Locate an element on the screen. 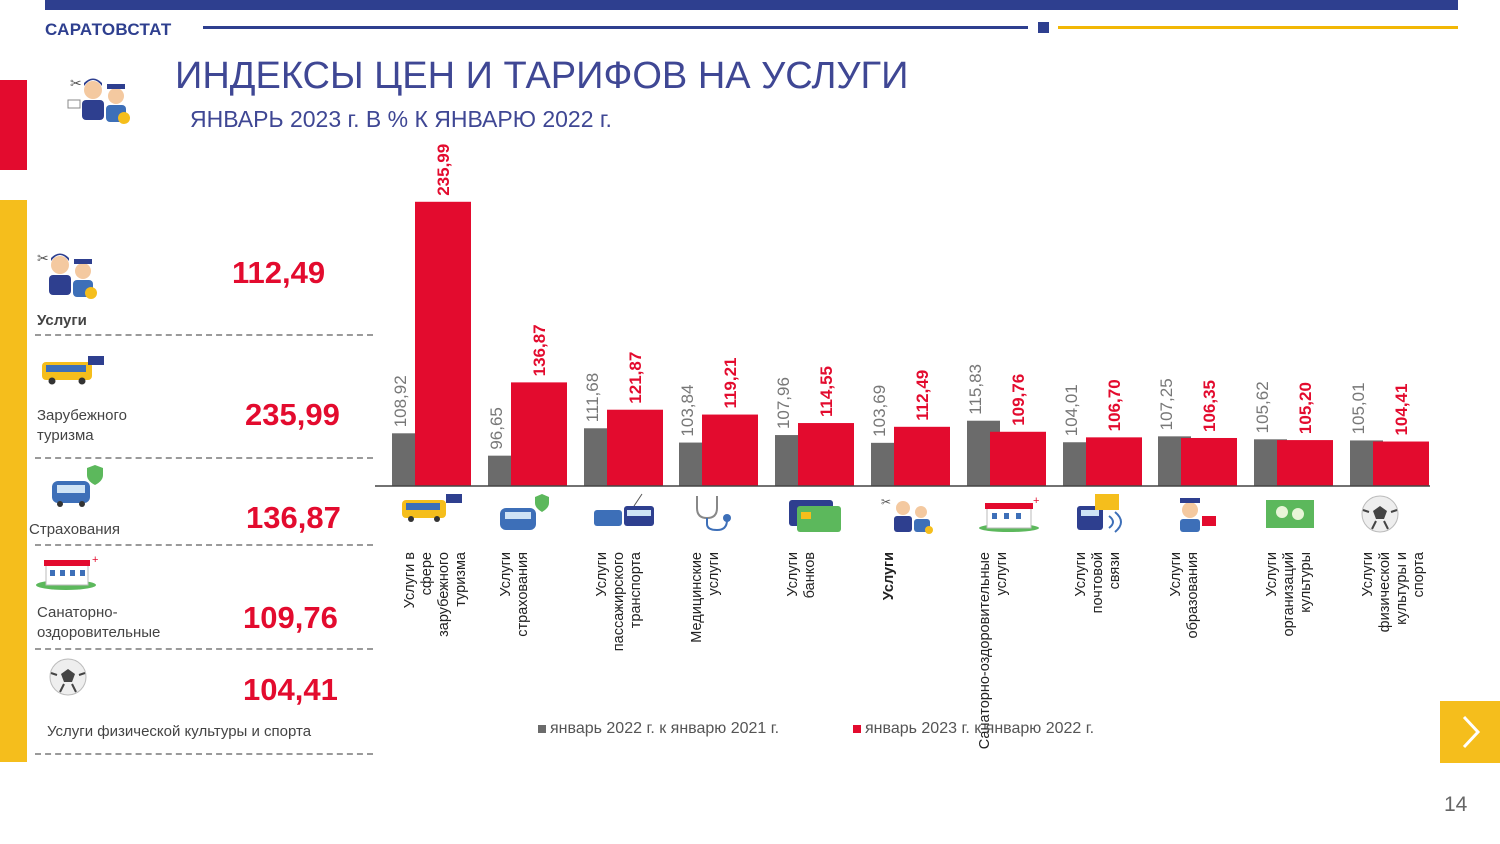 The image size is (1500, 844). category-label: Медицинскиеуслуги is located at coordinates (705, 597).